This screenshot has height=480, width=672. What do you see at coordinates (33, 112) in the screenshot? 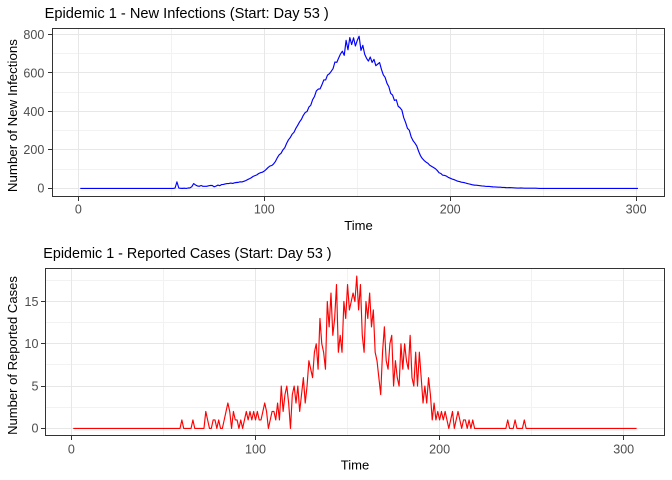
I see `svg-text: 400` at bounding box center [33, 112].